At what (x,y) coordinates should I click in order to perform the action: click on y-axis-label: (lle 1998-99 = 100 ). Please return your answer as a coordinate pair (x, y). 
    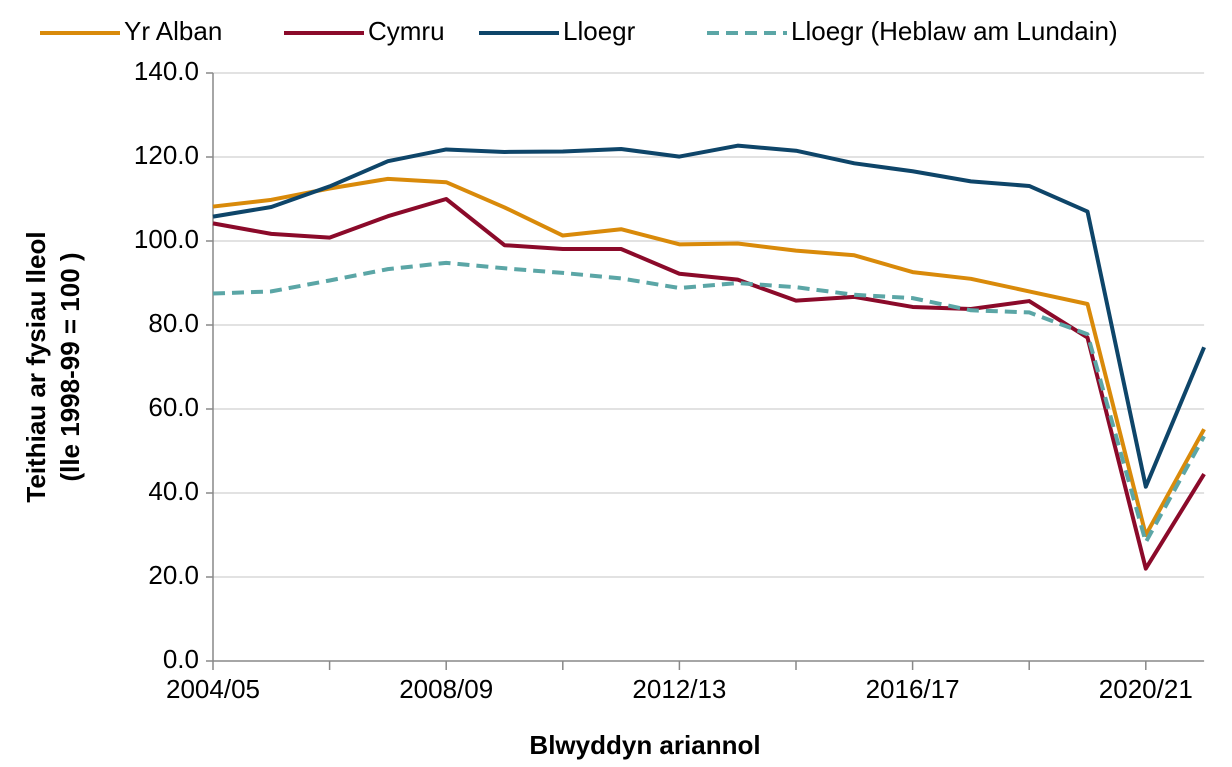
    Looking at the image, I should click on (70, 366).